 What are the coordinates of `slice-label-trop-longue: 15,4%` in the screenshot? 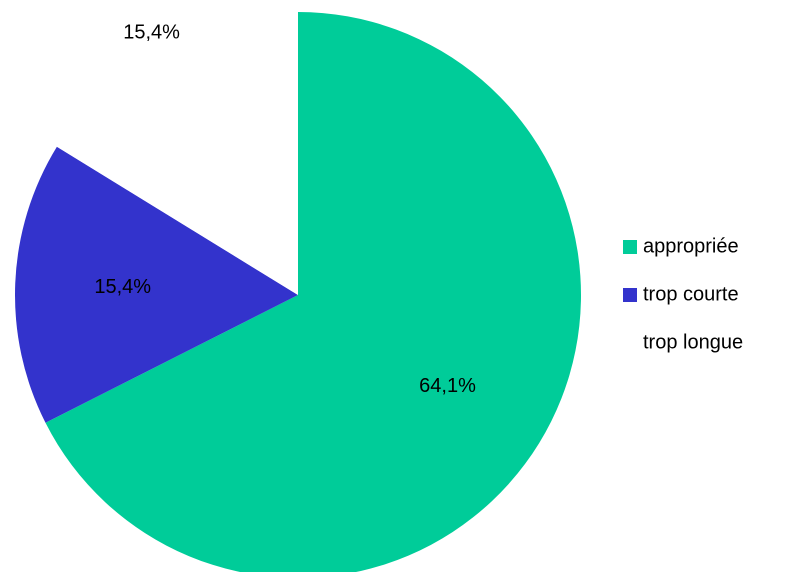 It's located at (151, 32).